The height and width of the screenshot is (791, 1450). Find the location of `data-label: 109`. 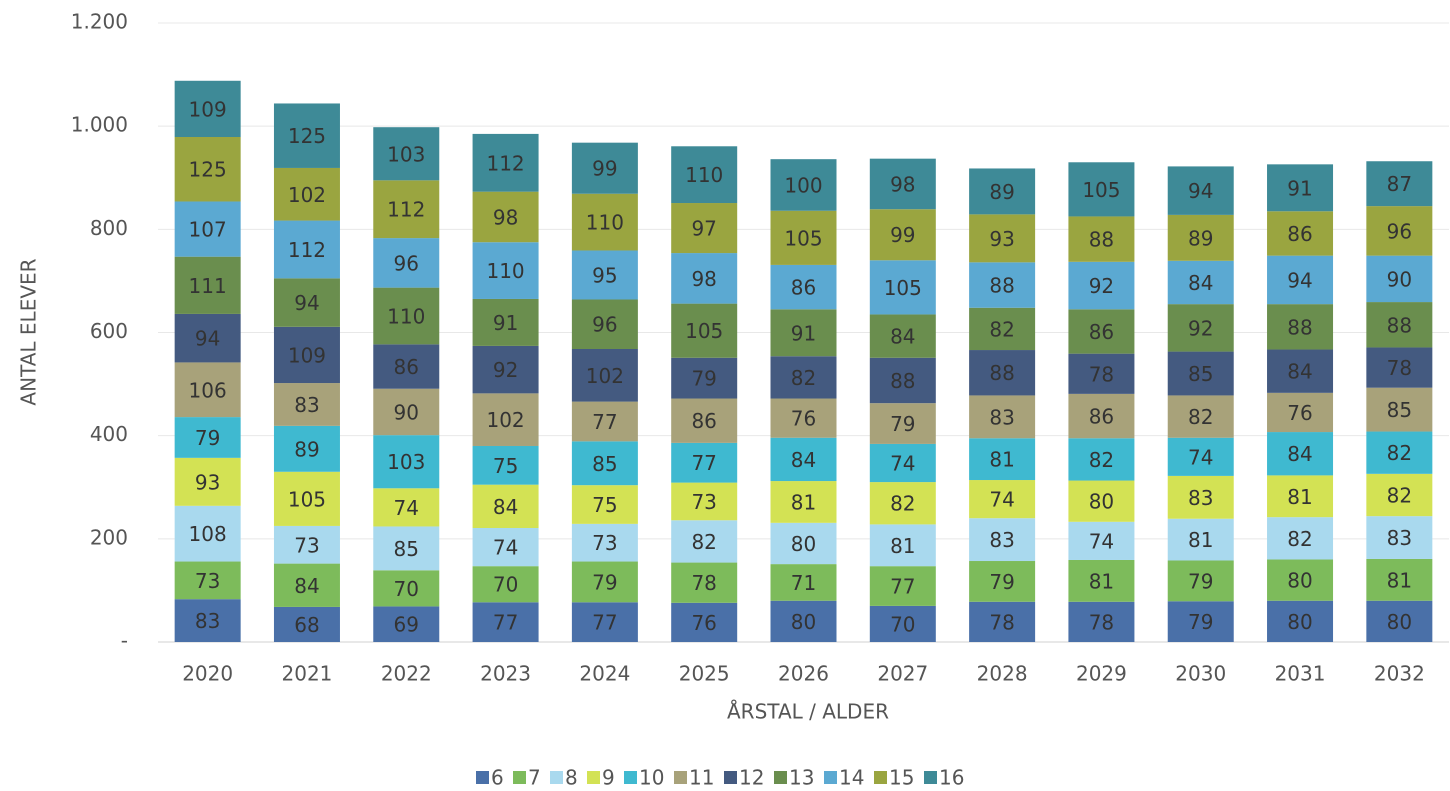

data-label: 109 is located at coordinates (208, 109).